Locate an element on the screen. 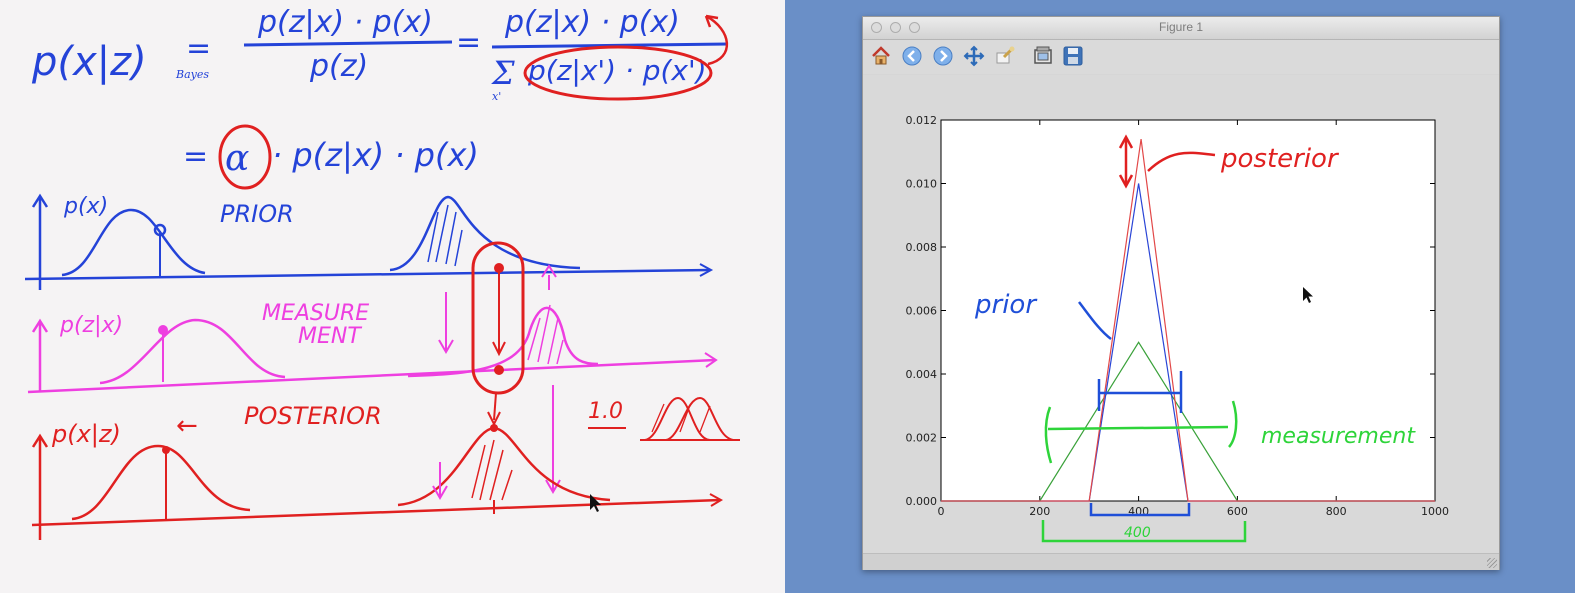 The height and width of the screenshot is (593, 1575). posterior-pink-arrowhead is located at coordinates (440, 492).